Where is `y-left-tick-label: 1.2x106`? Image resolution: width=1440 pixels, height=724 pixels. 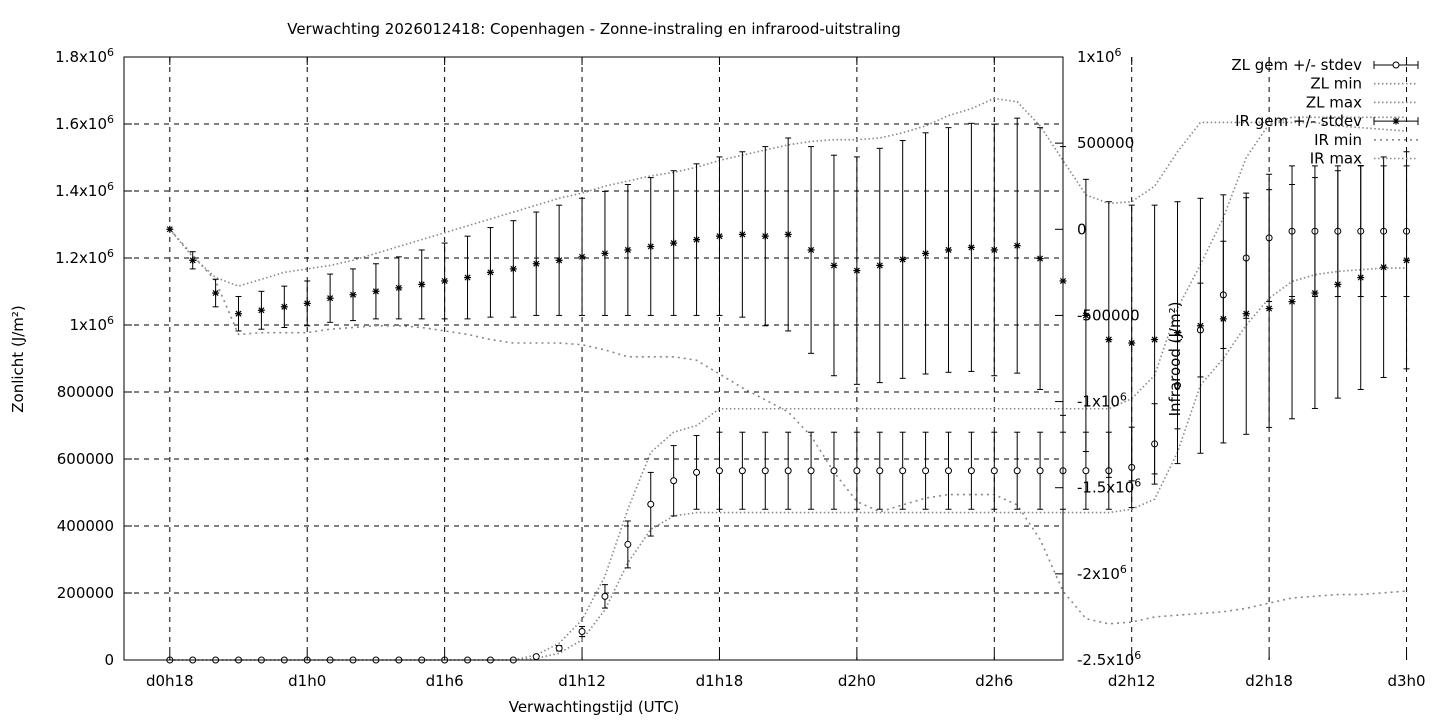
y-left-tick-label: 1.2x106 is located at coordinates (84, 257).